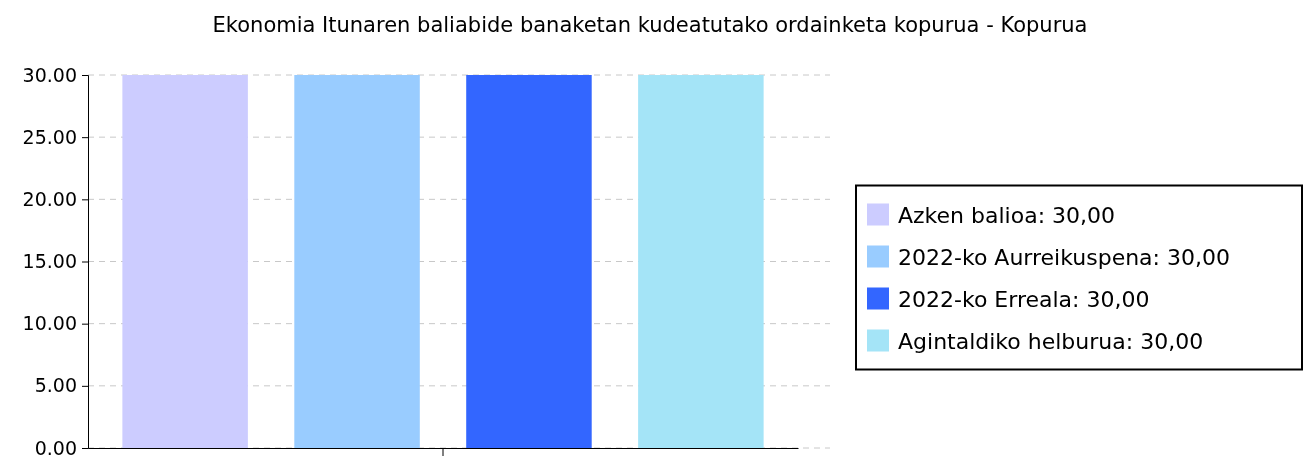 This screenshot has width=1304, height=462. I want to click on y-tick-label: 20.00, so click(49, 198).